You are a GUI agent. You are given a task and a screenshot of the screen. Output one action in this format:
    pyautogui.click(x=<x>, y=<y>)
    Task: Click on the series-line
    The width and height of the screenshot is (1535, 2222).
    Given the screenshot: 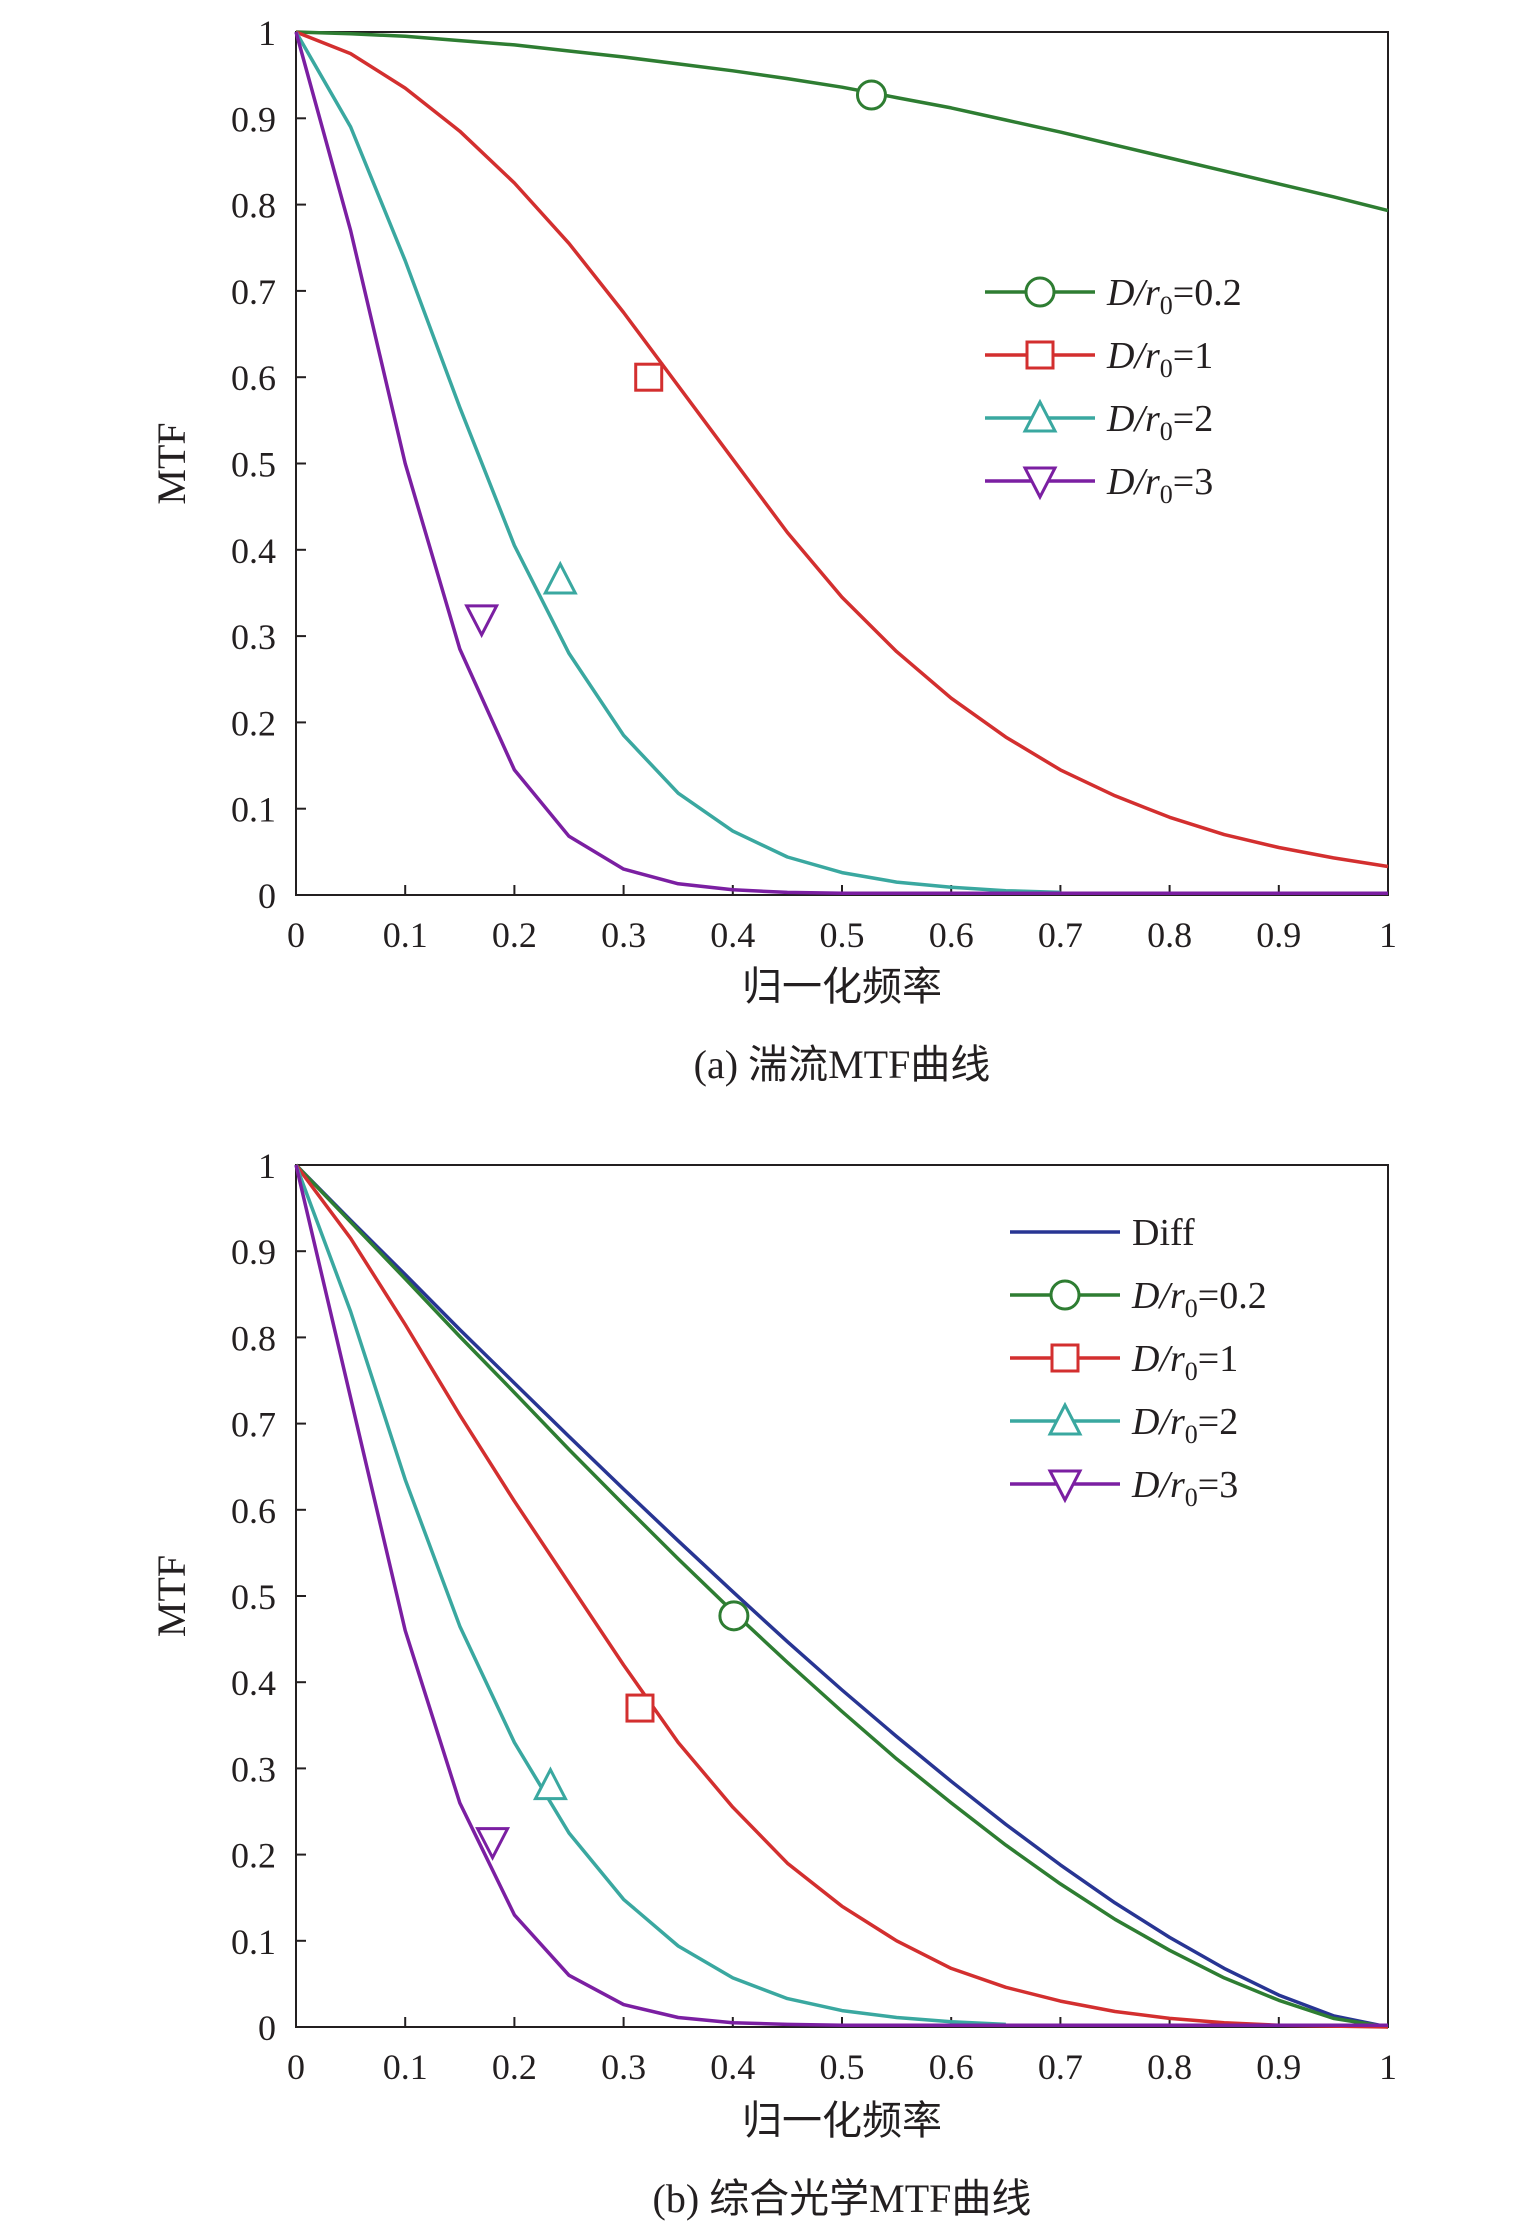 What is the action you would take?
    pyautogui.click(x=842, y=121)
    